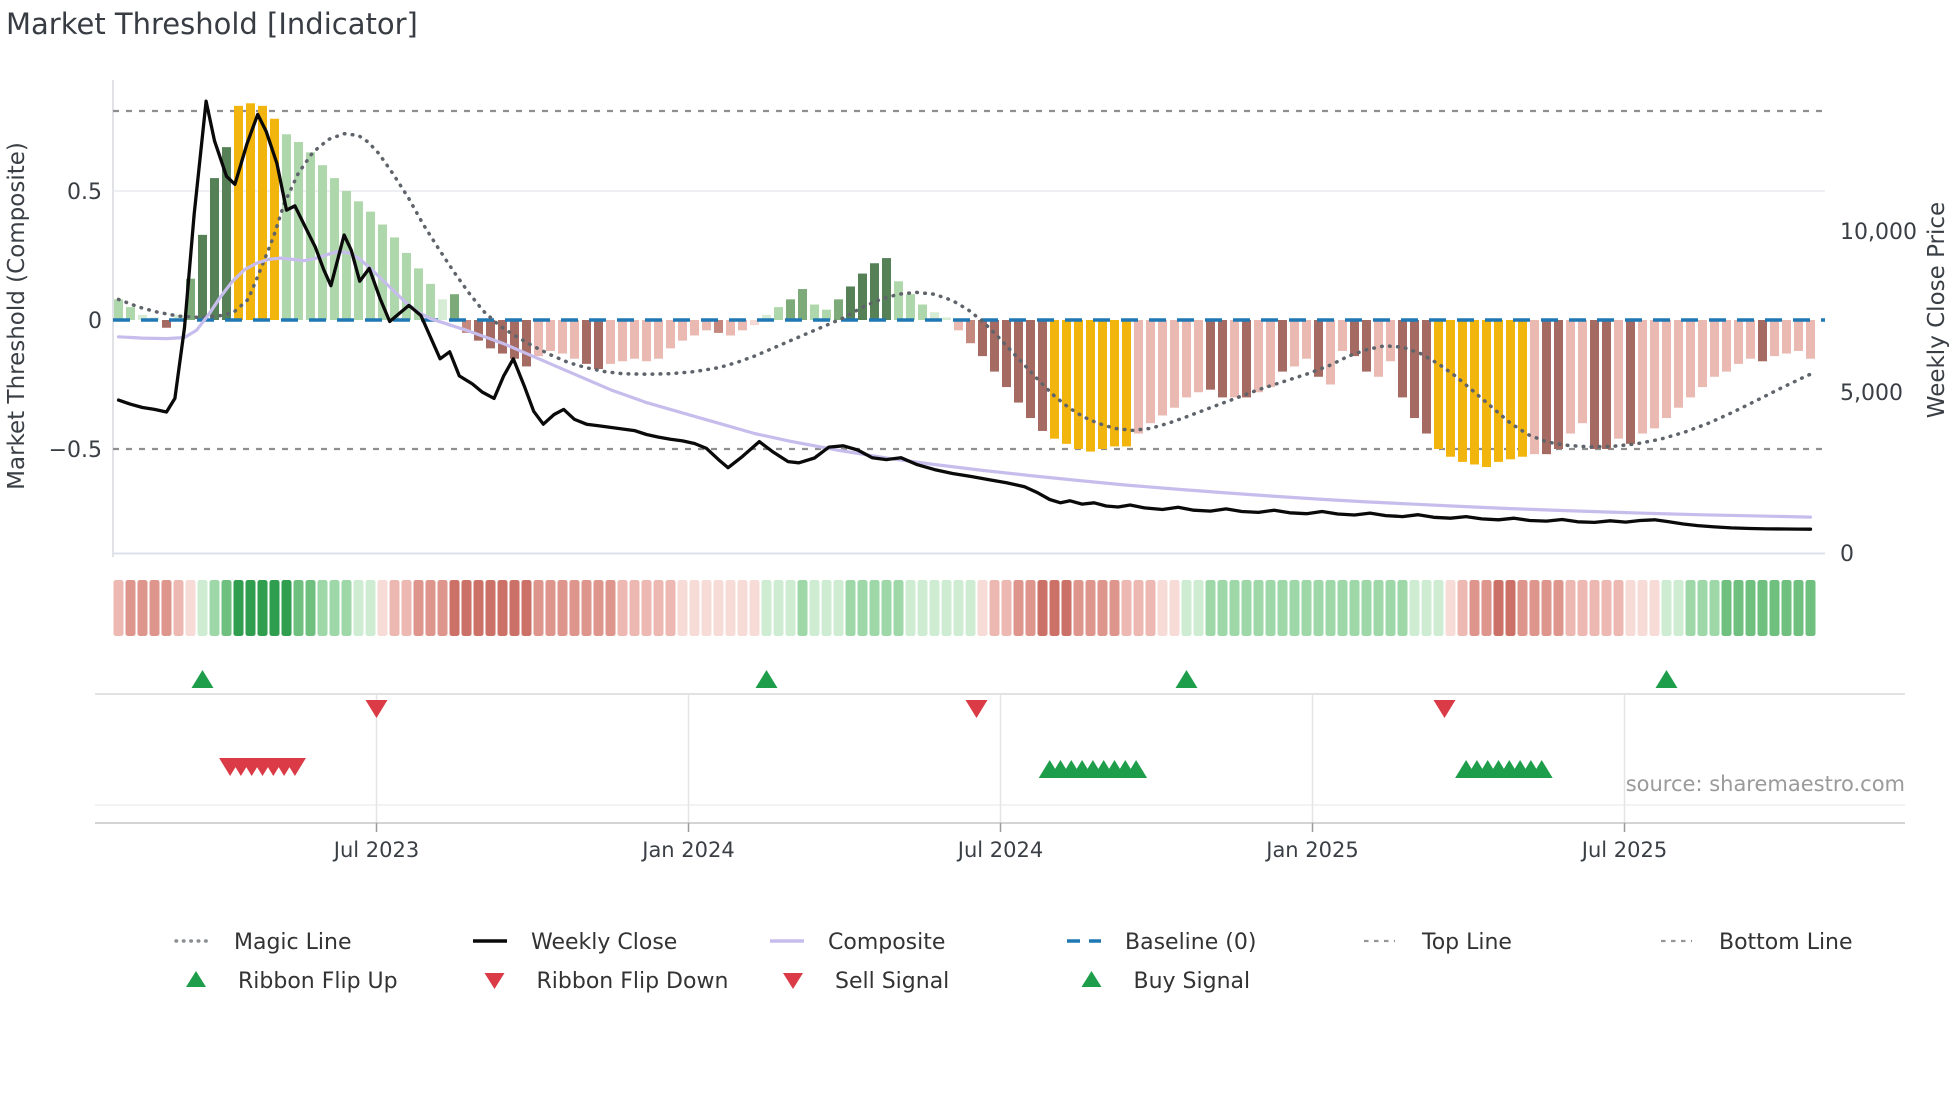 This screenshot has height=1102, width=1960. I want to click on legend-label: Magic Line, so click(292, 942).